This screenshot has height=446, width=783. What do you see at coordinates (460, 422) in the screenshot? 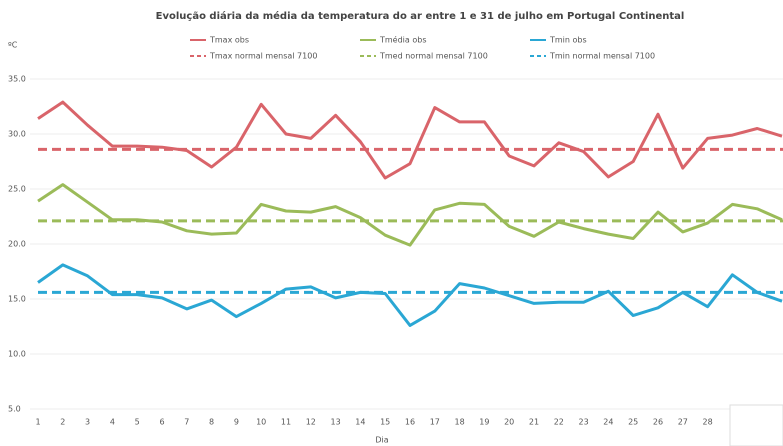
I see `x-tick-label: 18` at bounding box center [460, 422].